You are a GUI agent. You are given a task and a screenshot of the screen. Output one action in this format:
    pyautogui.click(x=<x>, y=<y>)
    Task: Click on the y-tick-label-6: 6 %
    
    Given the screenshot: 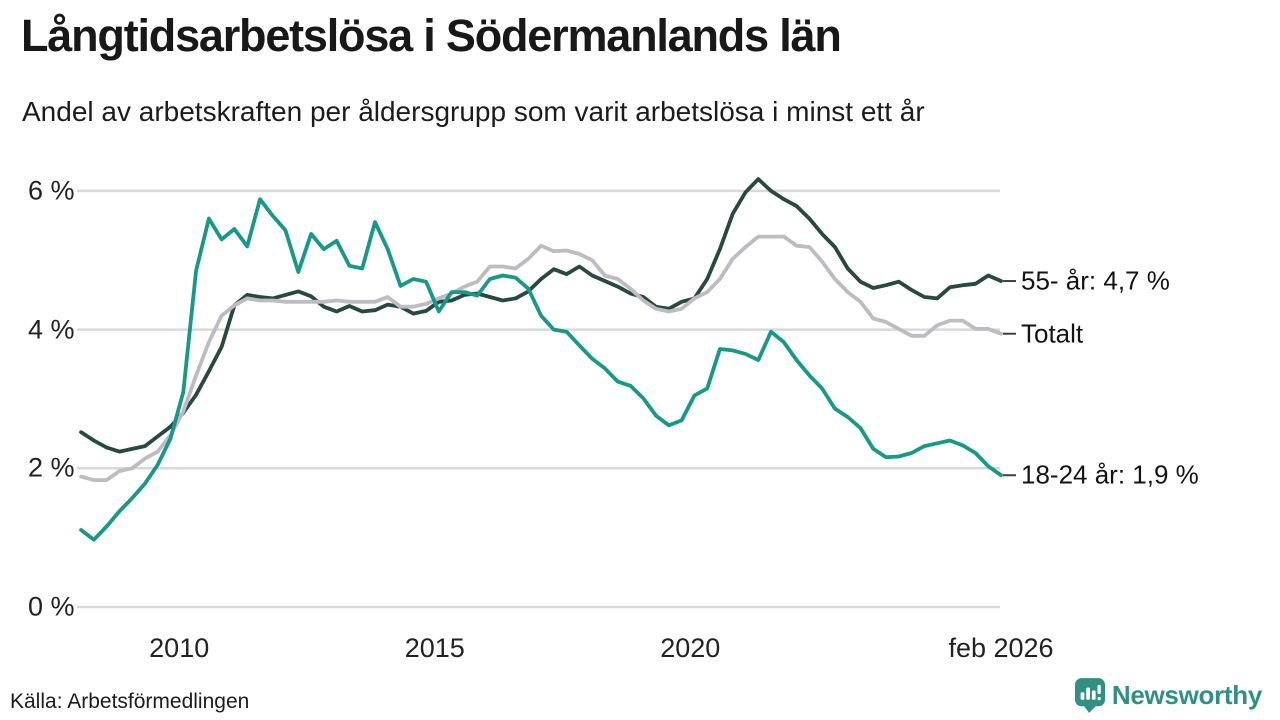 What is the action you would take?
    pyautogui.click(x=51, y=190)
    